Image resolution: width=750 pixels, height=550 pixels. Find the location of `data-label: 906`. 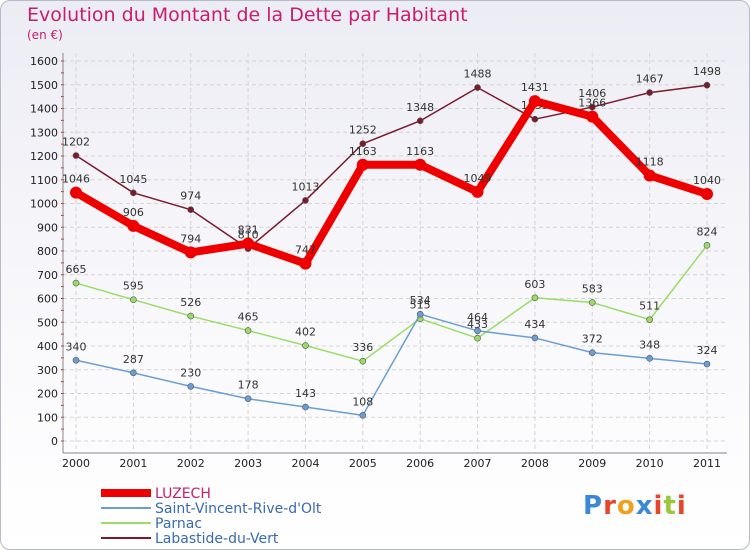

data-label: 906 is located at coordinates (133, 212).